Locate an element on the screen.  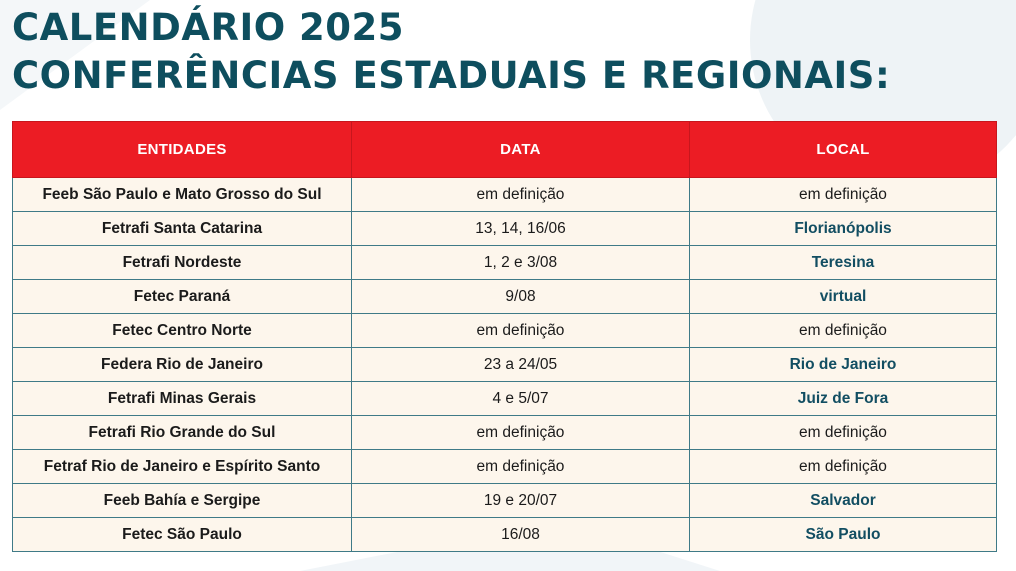
cell-entidade: Fetec São Paulo is located at coordinates (182, 534).